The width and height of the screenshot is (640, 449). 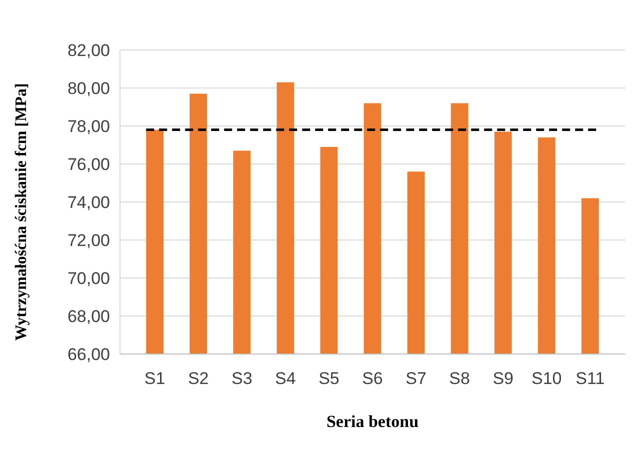 What do you see at coordinates (88, 126) in the screenshot?
I see `y-tick-label: 78,00` at bounding box center [88, 126].